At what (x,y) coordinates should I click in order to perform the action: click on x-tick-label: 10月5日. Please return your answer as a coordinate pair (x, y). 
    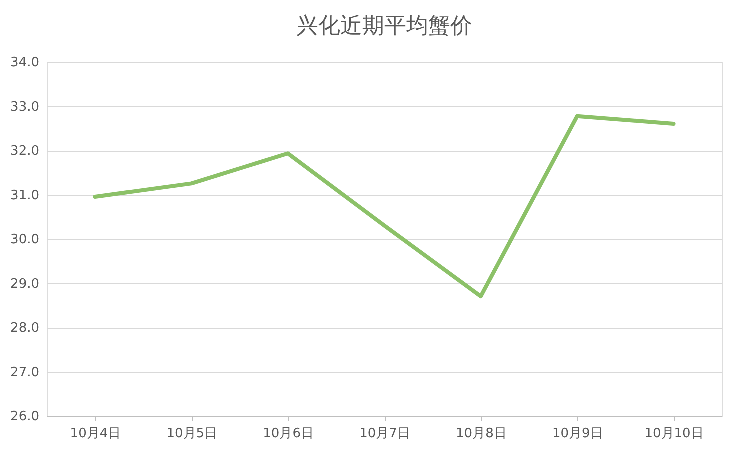
    Looking at the image, I should click on (192, 434).